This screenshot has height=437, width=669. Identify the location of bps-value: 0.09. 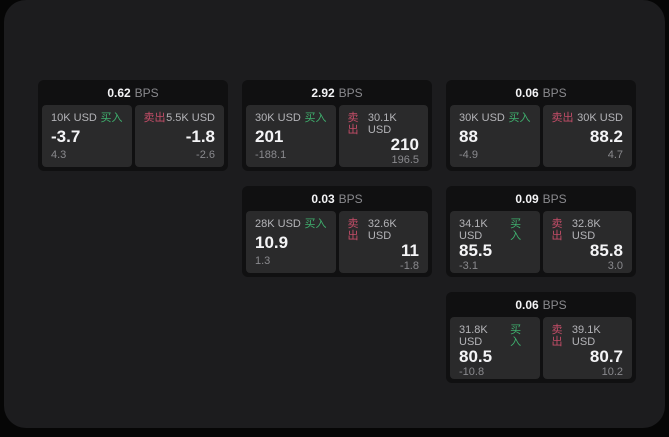
(527, 198).